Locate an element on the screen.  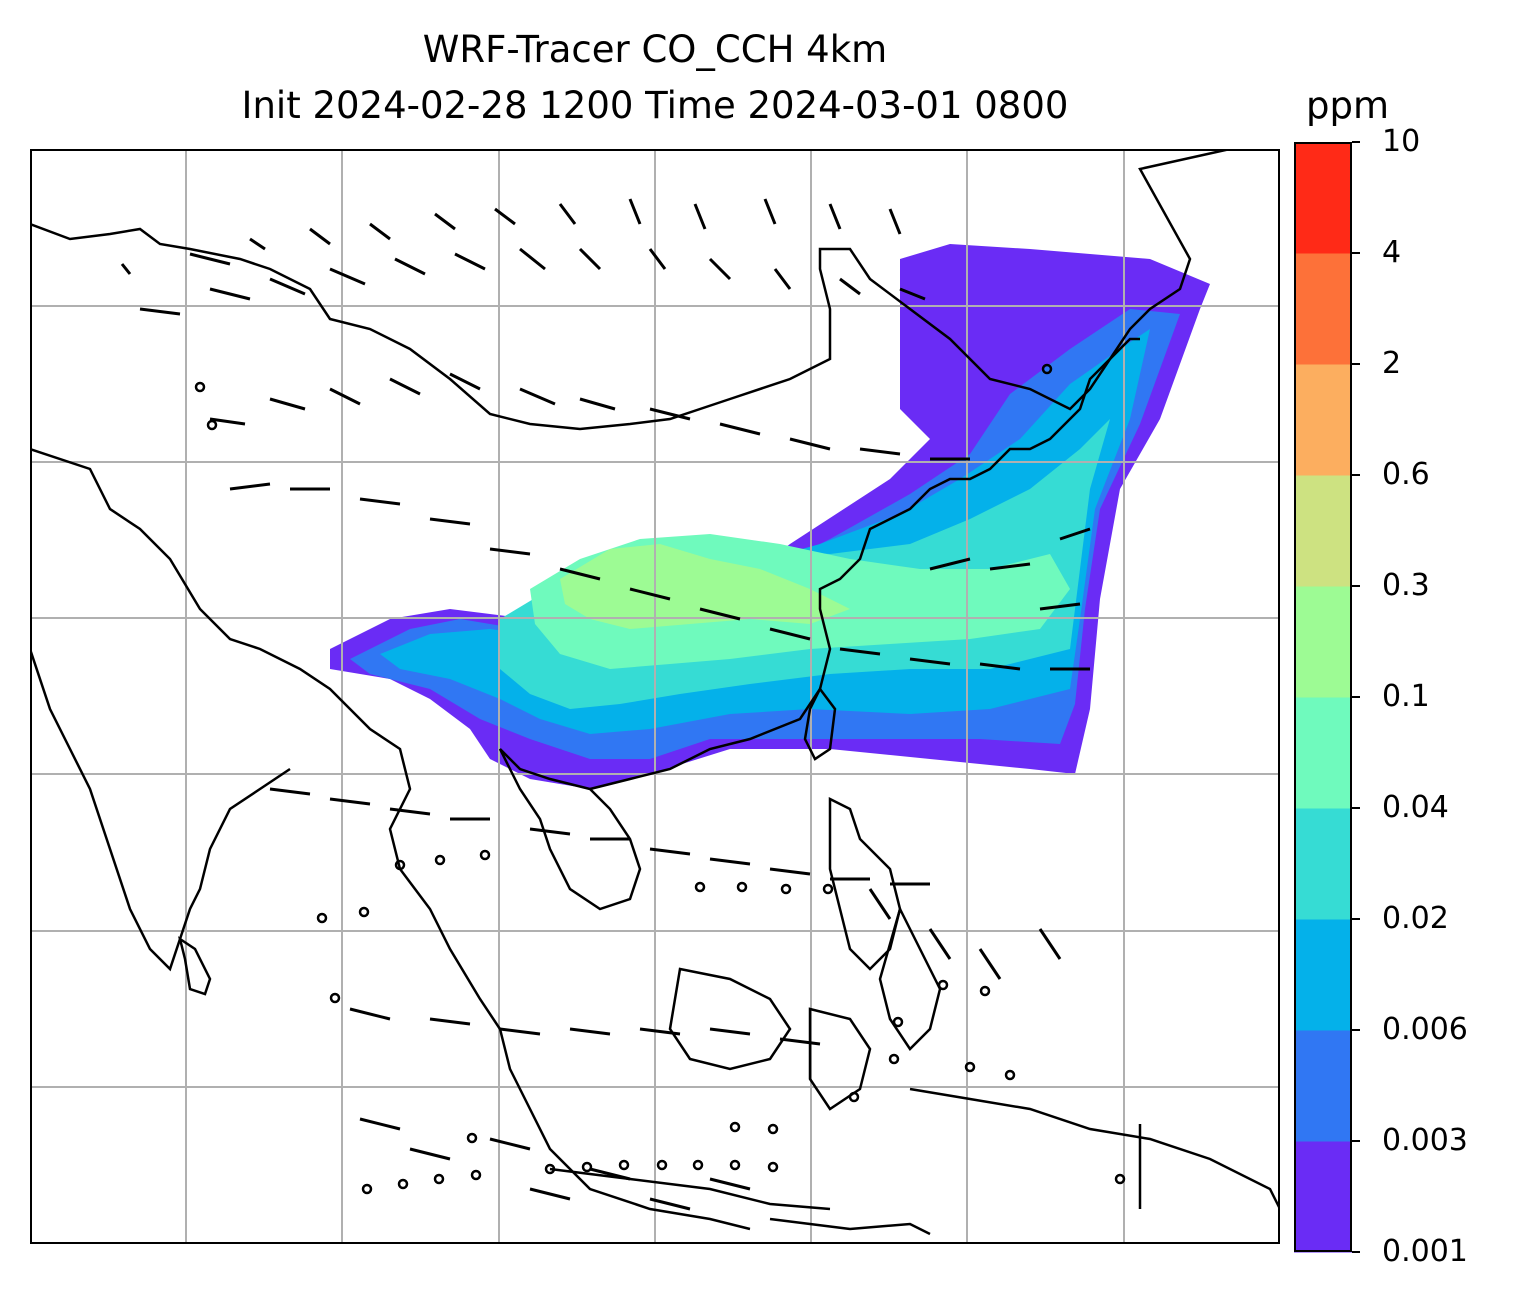
colorbar-tick-label: 0.006 is located at coordinates (1425, 1029).